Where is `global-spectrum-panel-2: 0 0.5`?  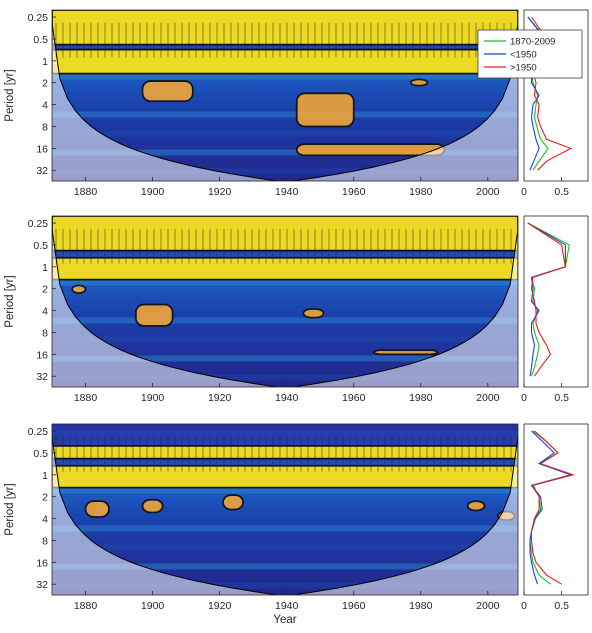 global-spectrum-panel-2: 0 0.5 is located at coordinates (555, 309).